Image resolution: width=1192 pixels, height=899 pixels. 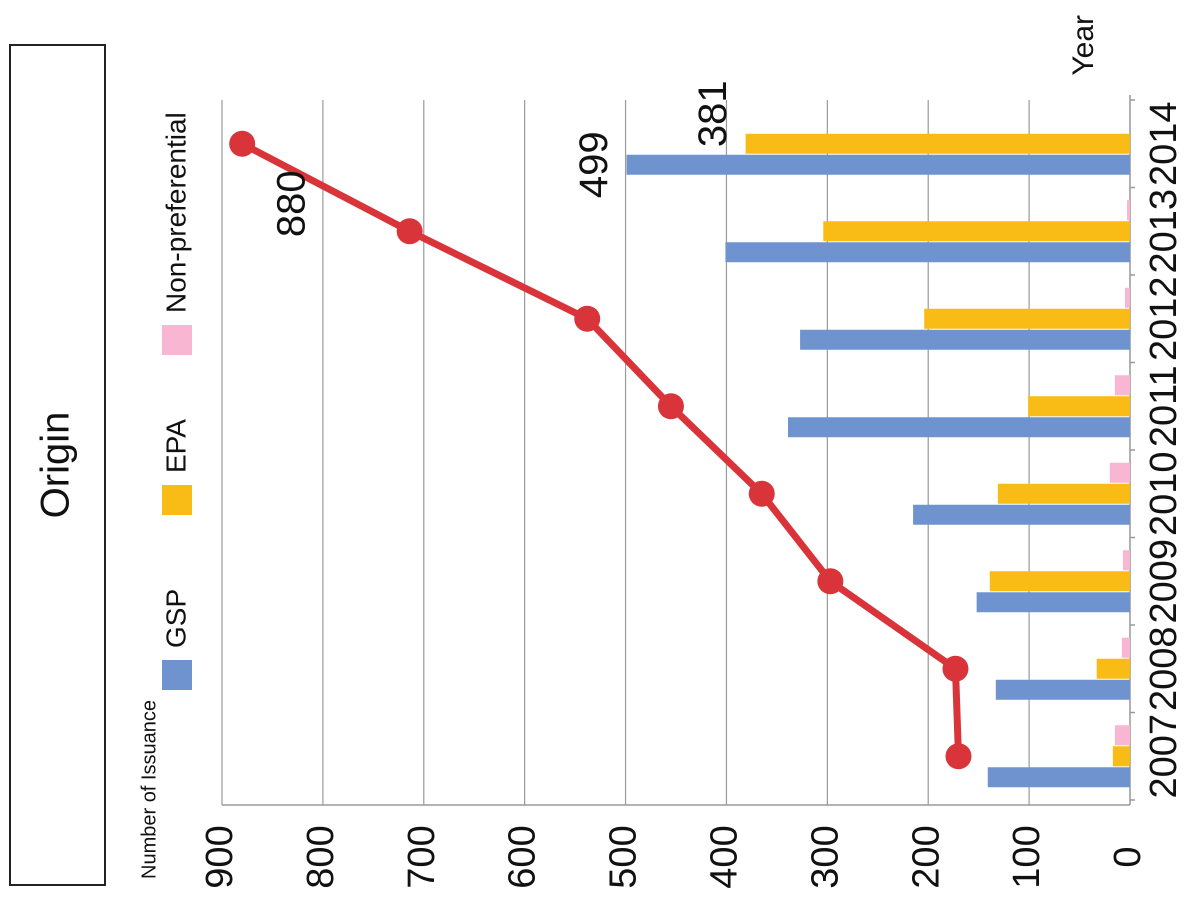 What do you see at coordinates (1164, 581) in the screenshot?
I see `x-tick-label: 2009` at bounding box center [1164, 581].